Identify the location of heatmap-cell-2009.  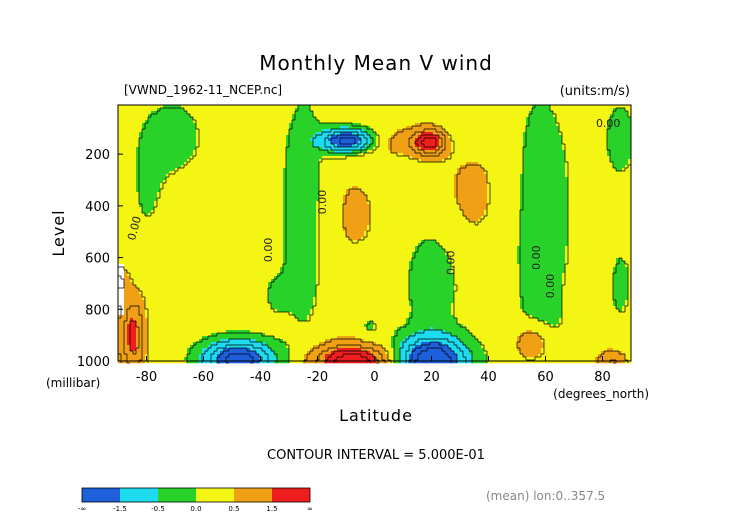
(504, 140).